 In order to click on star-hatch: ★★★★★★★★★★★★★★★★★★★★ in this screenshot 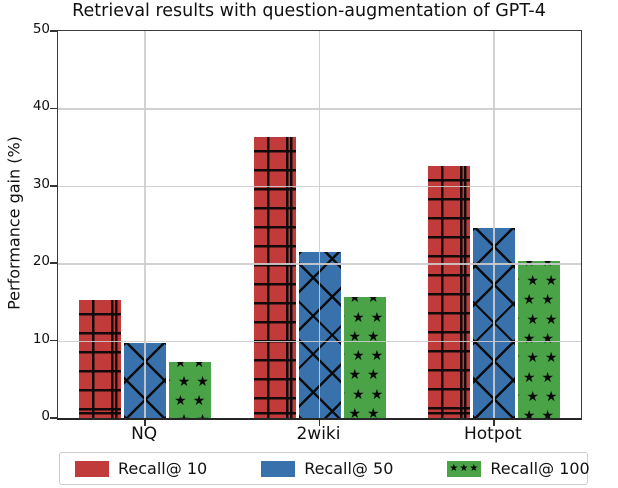, I will do `click(365, 357)`.